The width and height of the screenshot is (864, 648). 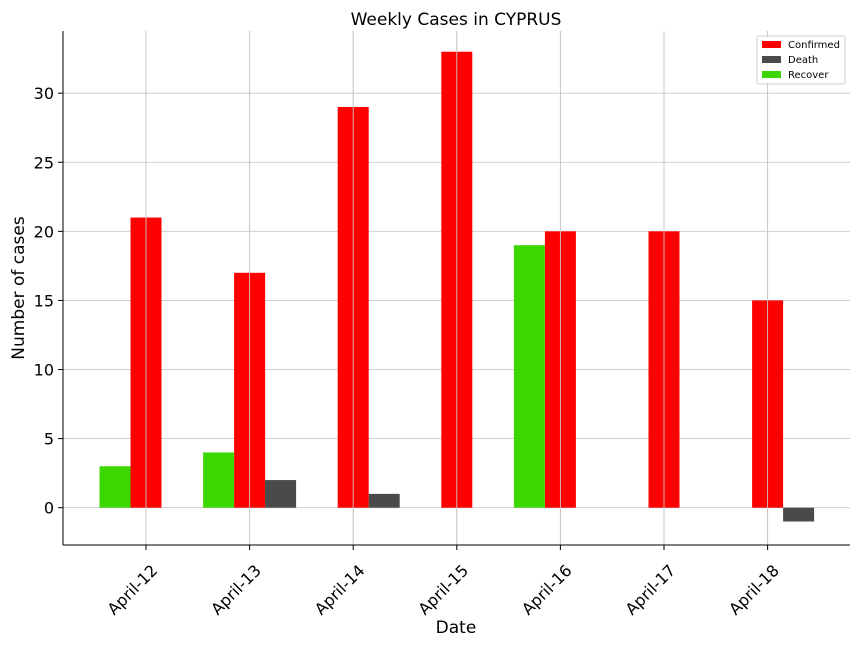 I want to click on x-tick-label: April-13, so click(x=236, y=590).